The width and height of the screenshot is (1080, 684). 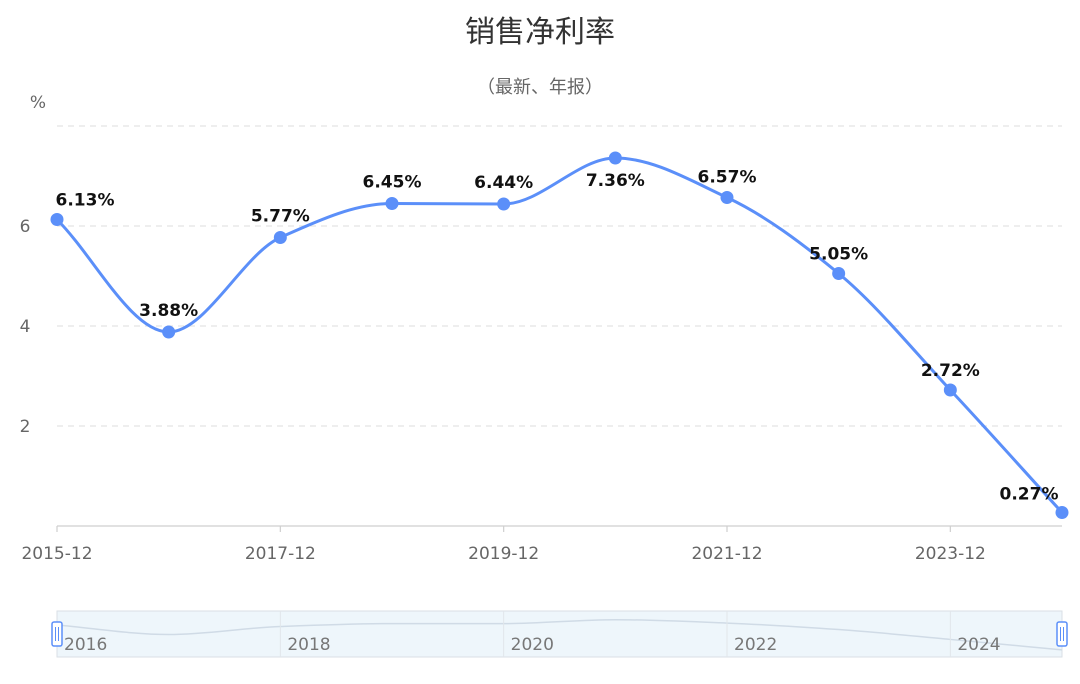 I want to click on data-label: 2.72%, so click(x=950, y=371).